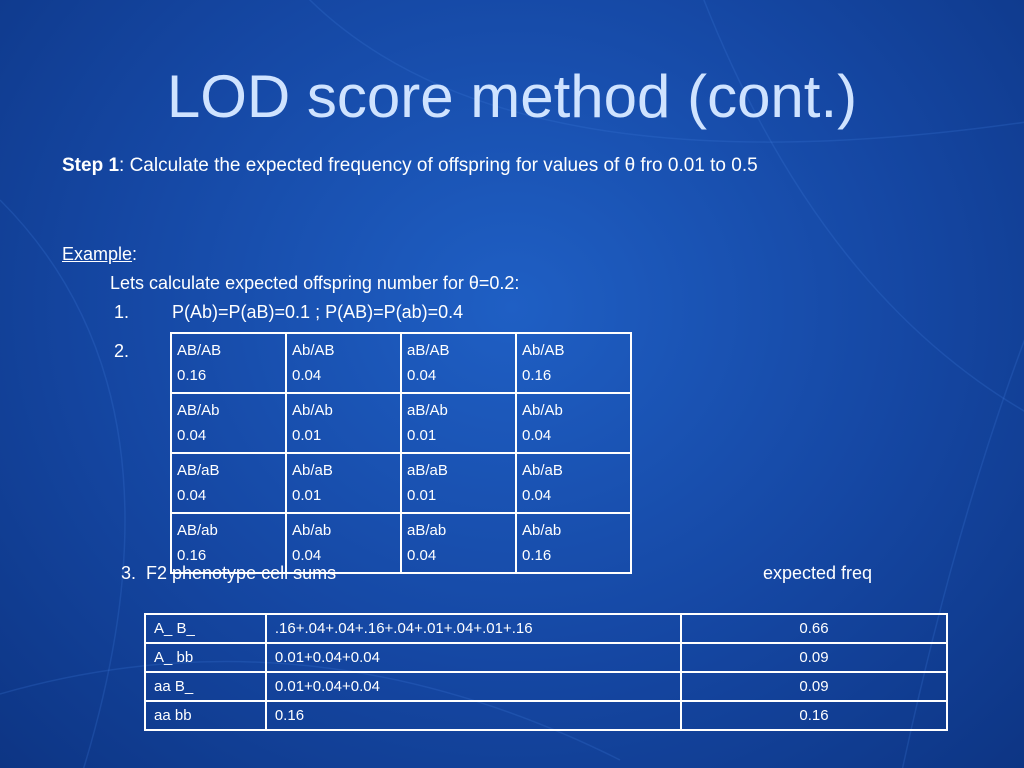 This screenshot has width=1024, height=768. Describe the element at coordinates (198, 410) in the screenshot. I see `genotype: AB/Ab` at that location.